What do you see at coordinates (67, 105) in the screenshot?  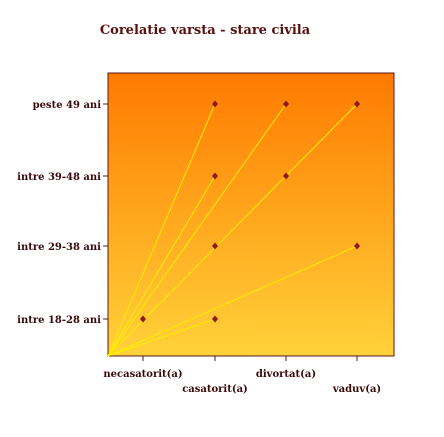 I see `y-tick-label: peste 49 ani` at bounding box center [67, 105].